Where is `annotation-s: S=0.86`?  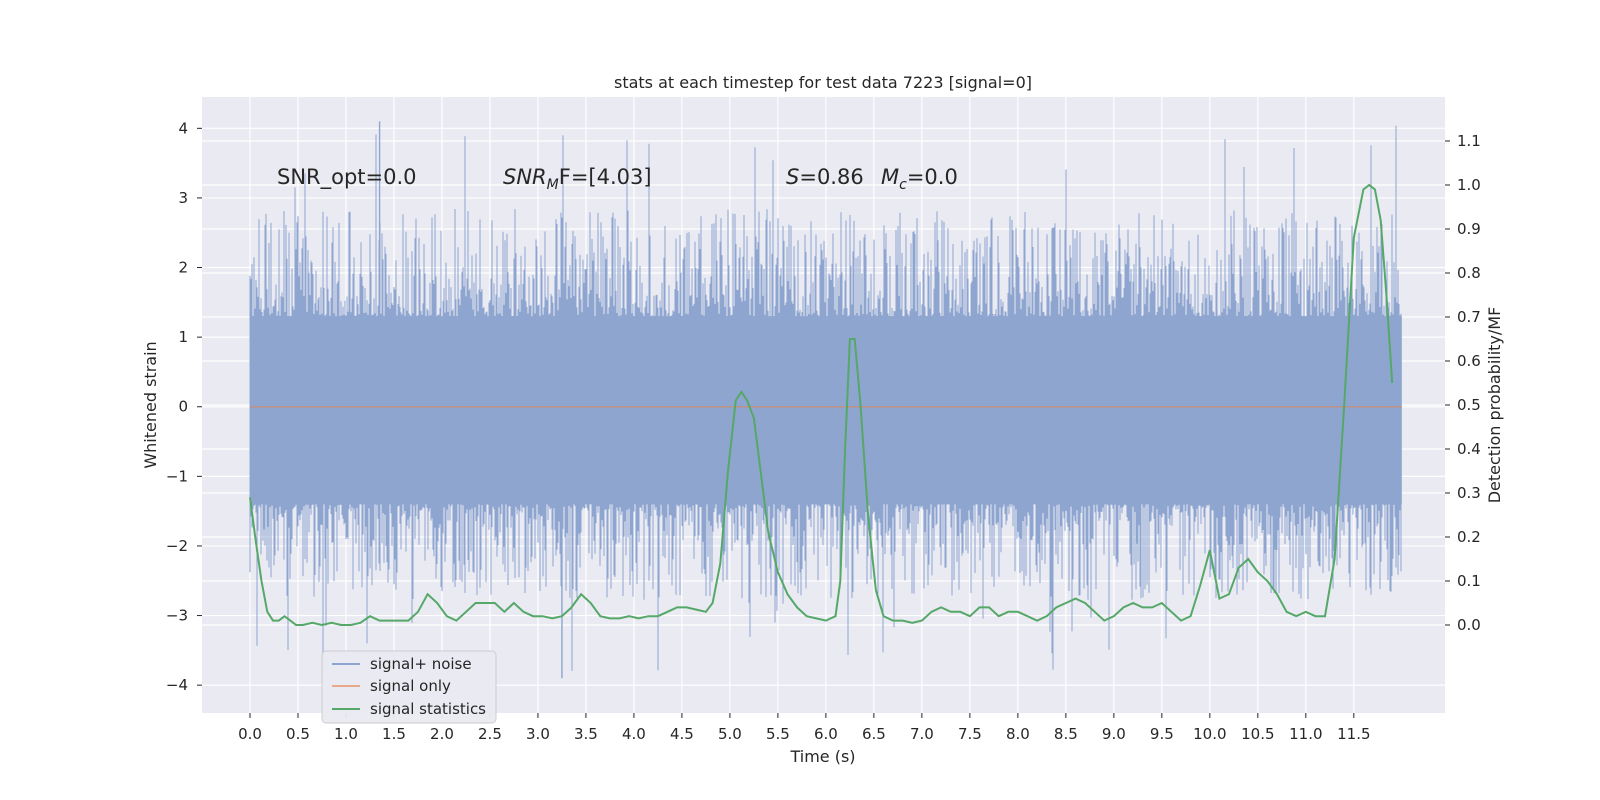 annotation-s: S=0.86 is located at coordinates (825, 177).